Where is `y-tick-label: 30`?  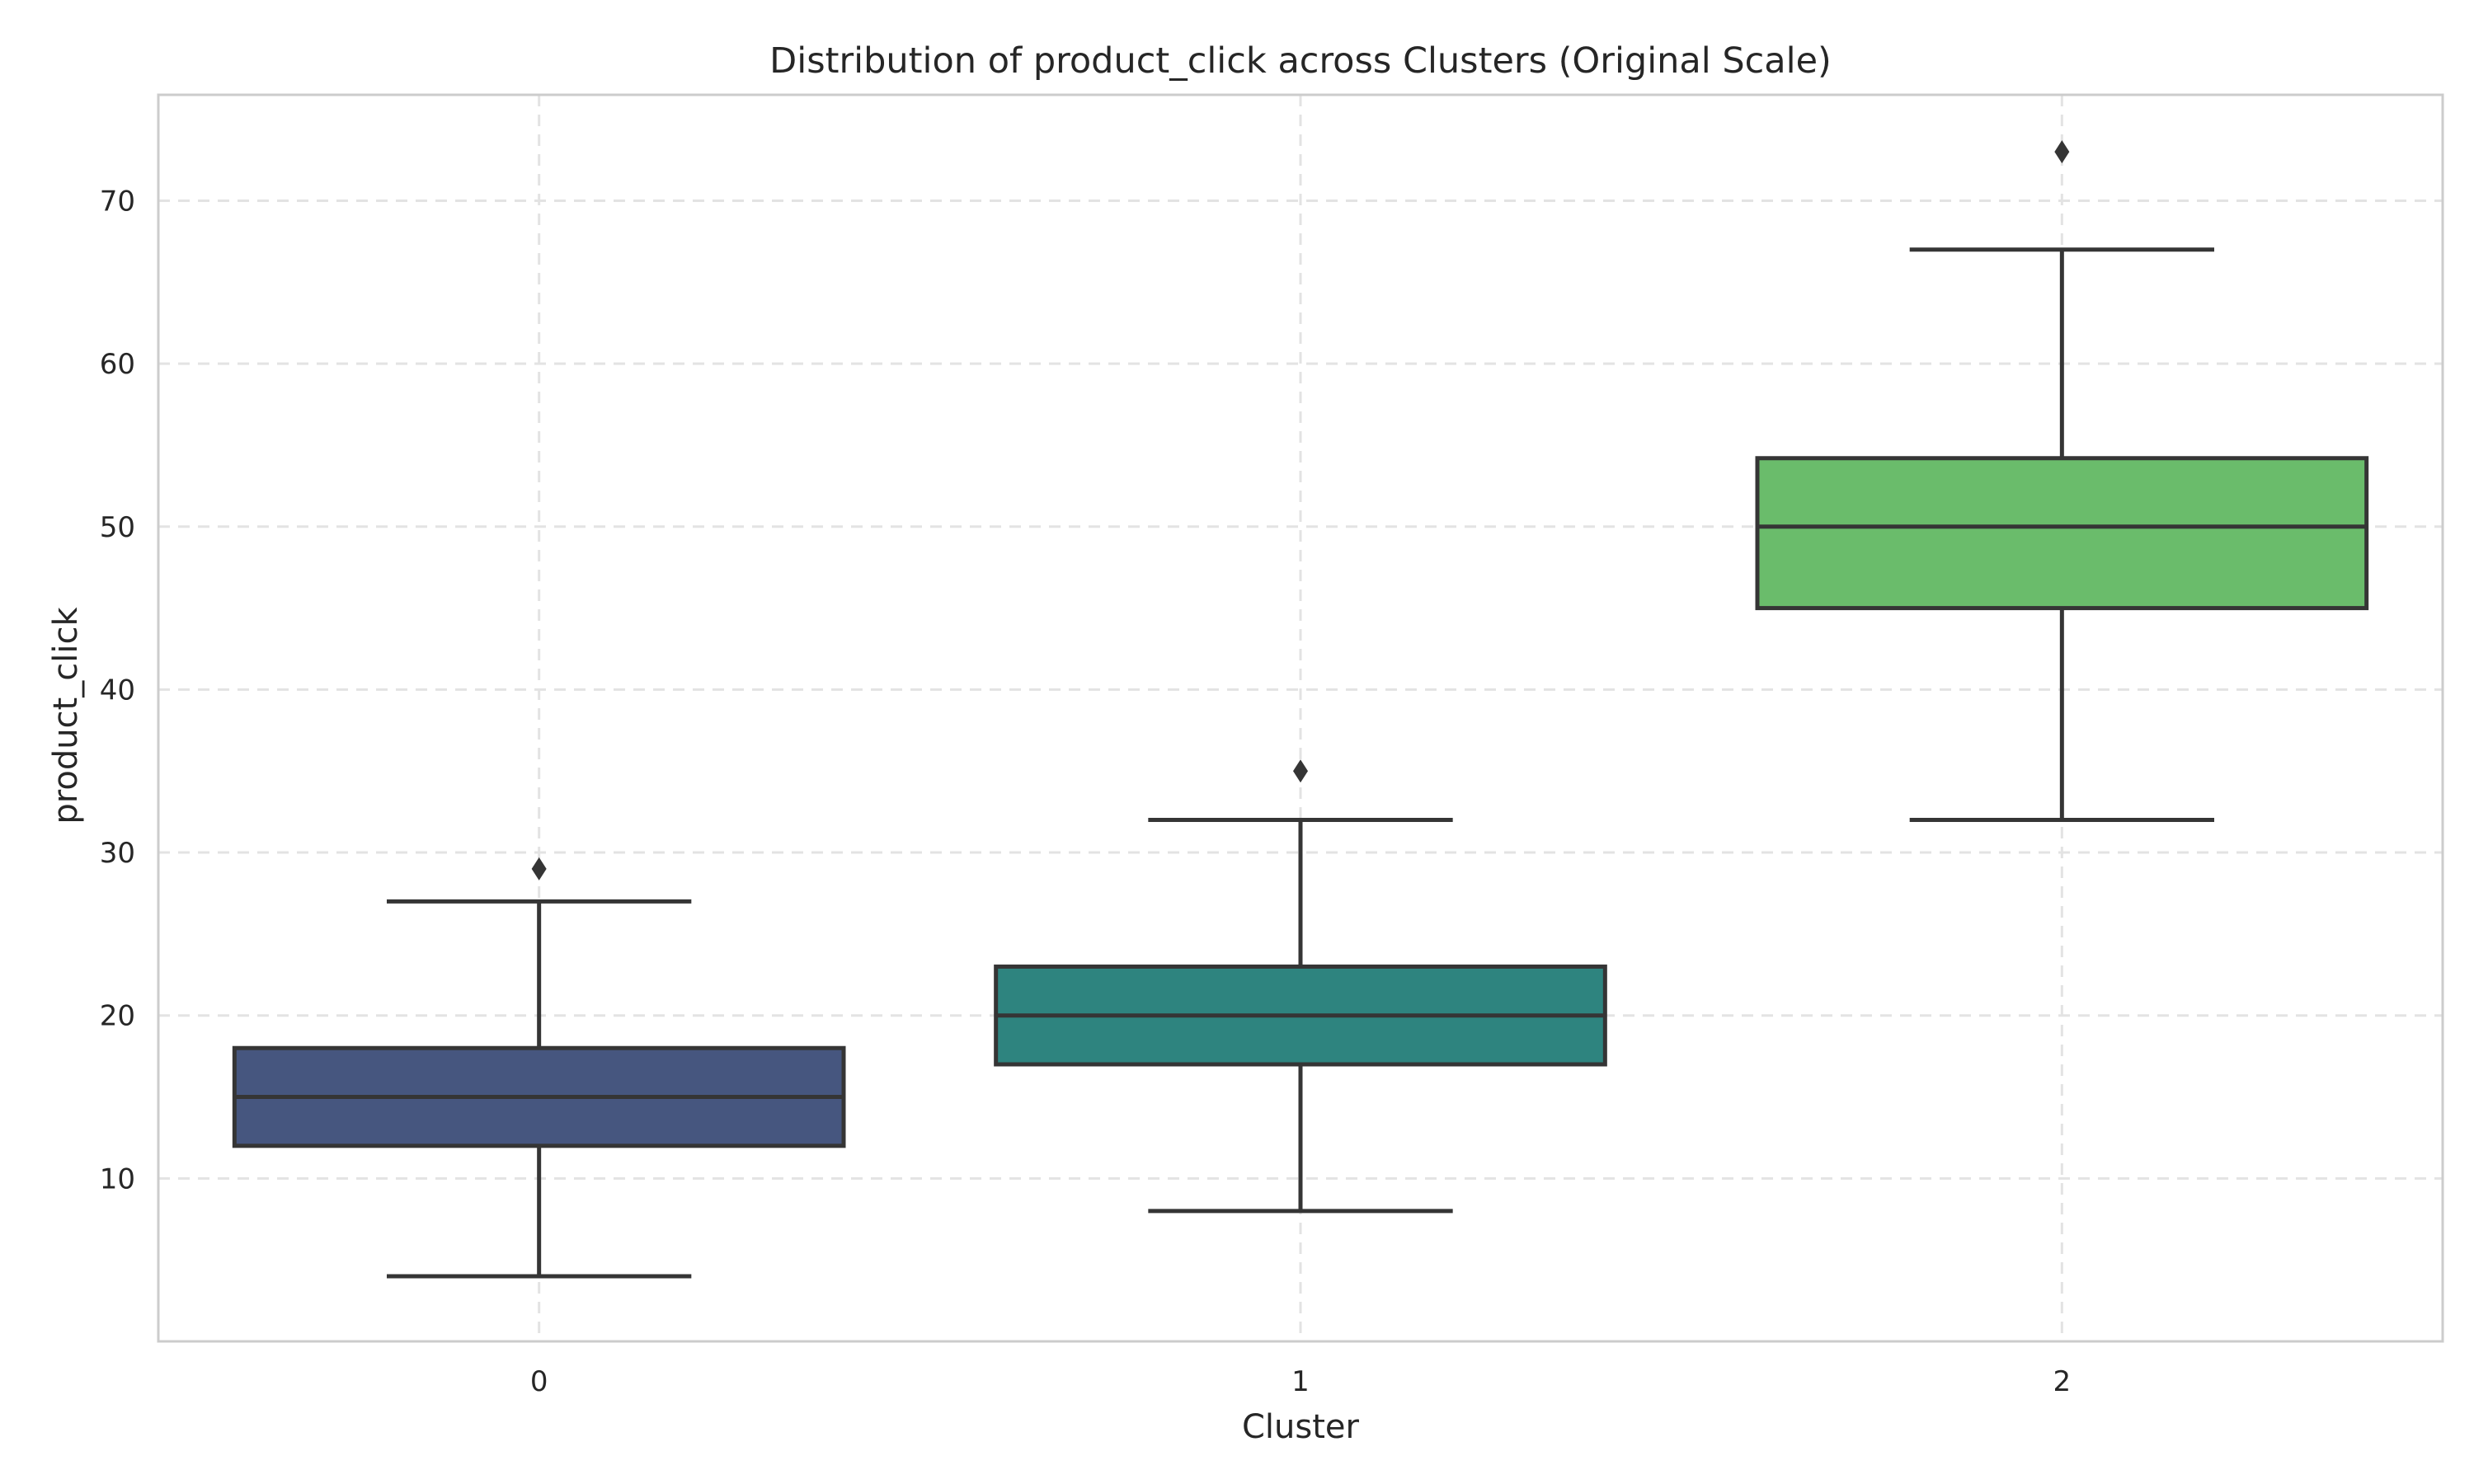
y-tick-label: 30 is located at coordinates (117, 853).